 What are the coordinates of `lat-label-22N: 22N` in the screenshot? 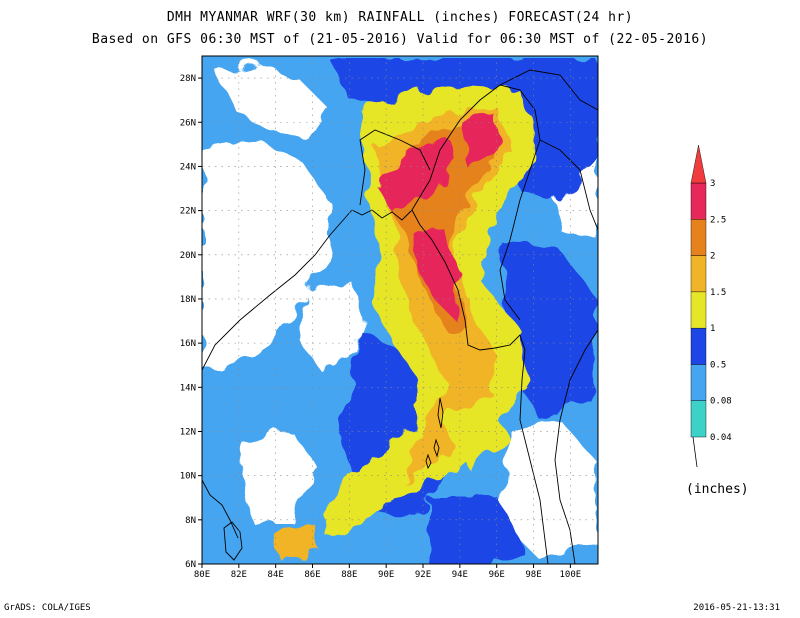 It's located at (188, 212).